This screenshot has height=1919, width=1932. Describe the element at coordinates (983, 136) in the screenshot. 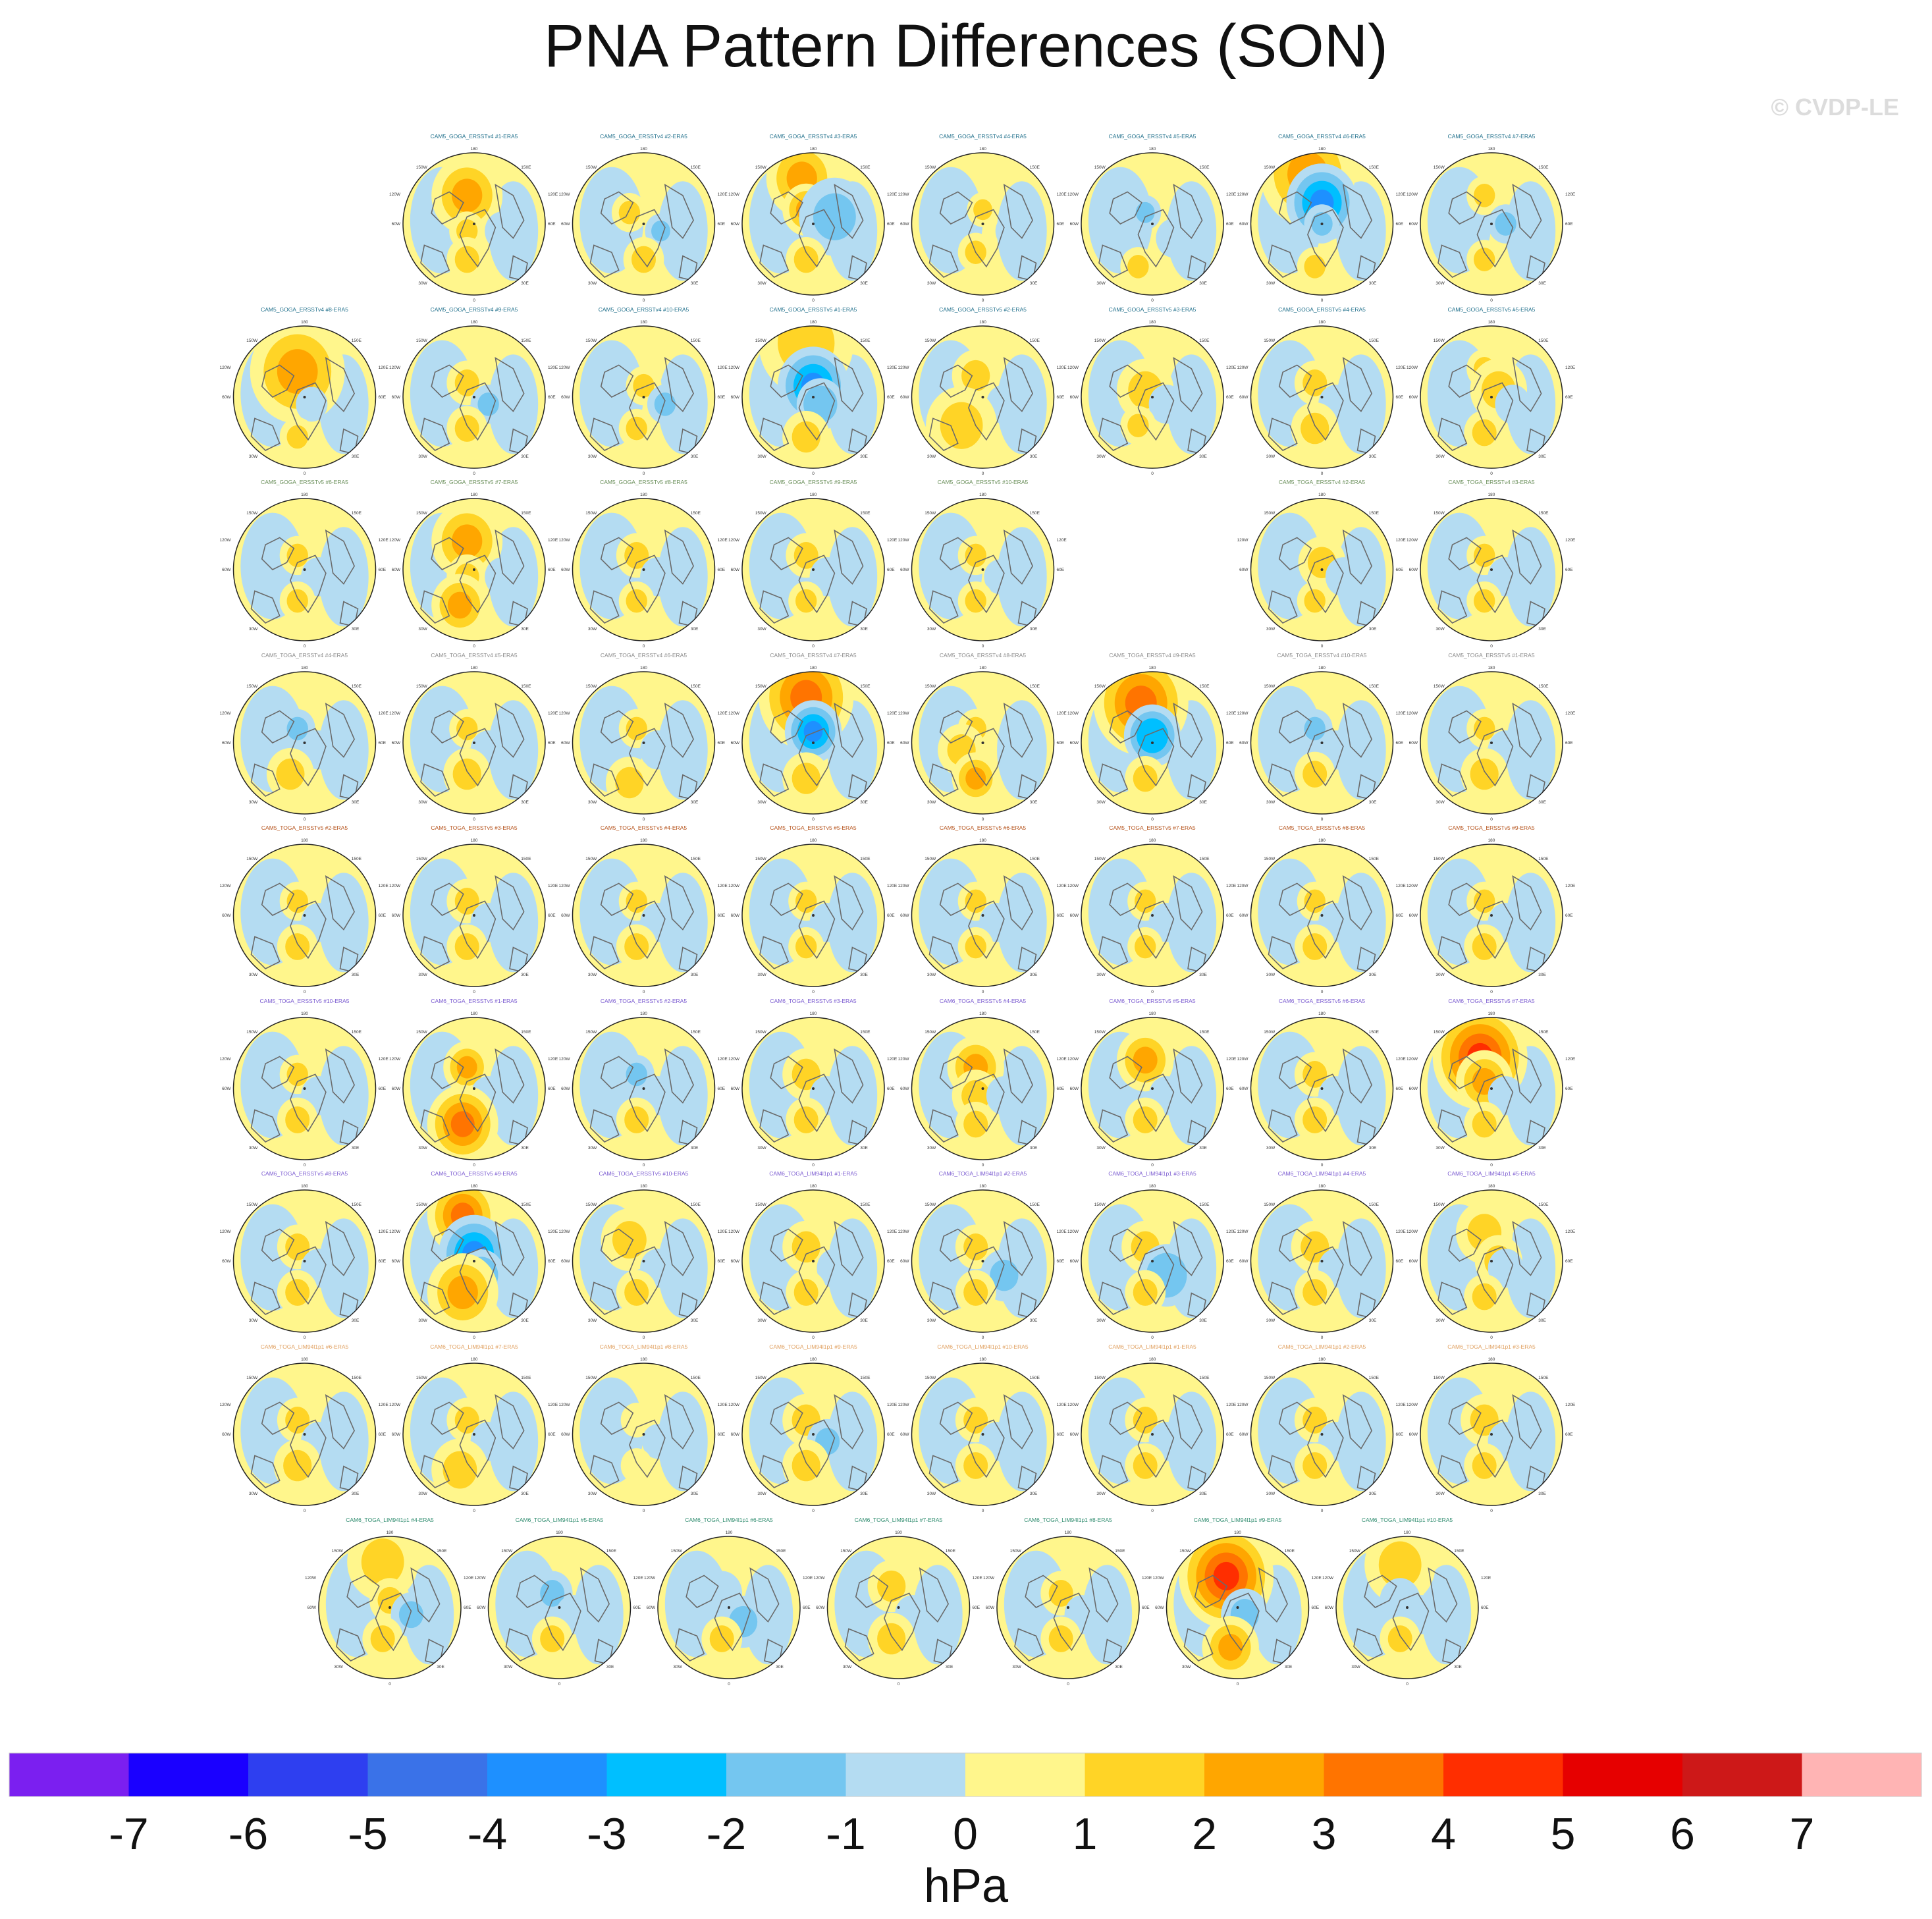

I see `panel-title: CAM5_GOGA_ERSSTv4 #4-ERA5` at that location.